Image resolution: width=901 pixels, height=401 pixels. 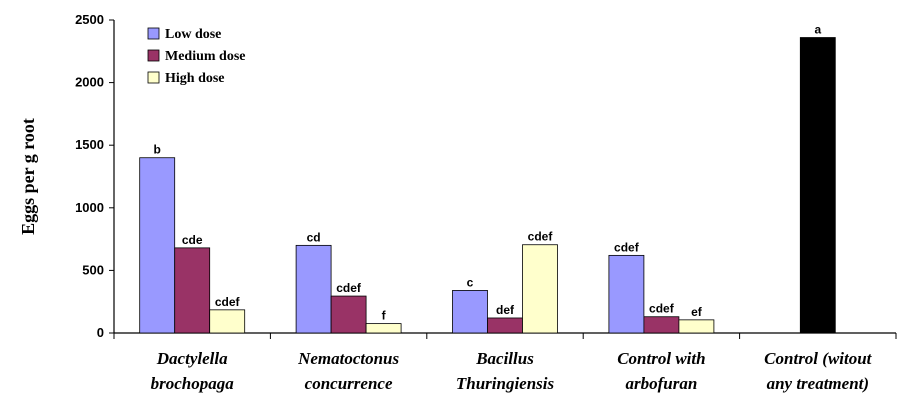 What do you see at coordinates (817, 30) in the screenshot?
I see `bar-data-label: a` at bounding box center [817, 30].